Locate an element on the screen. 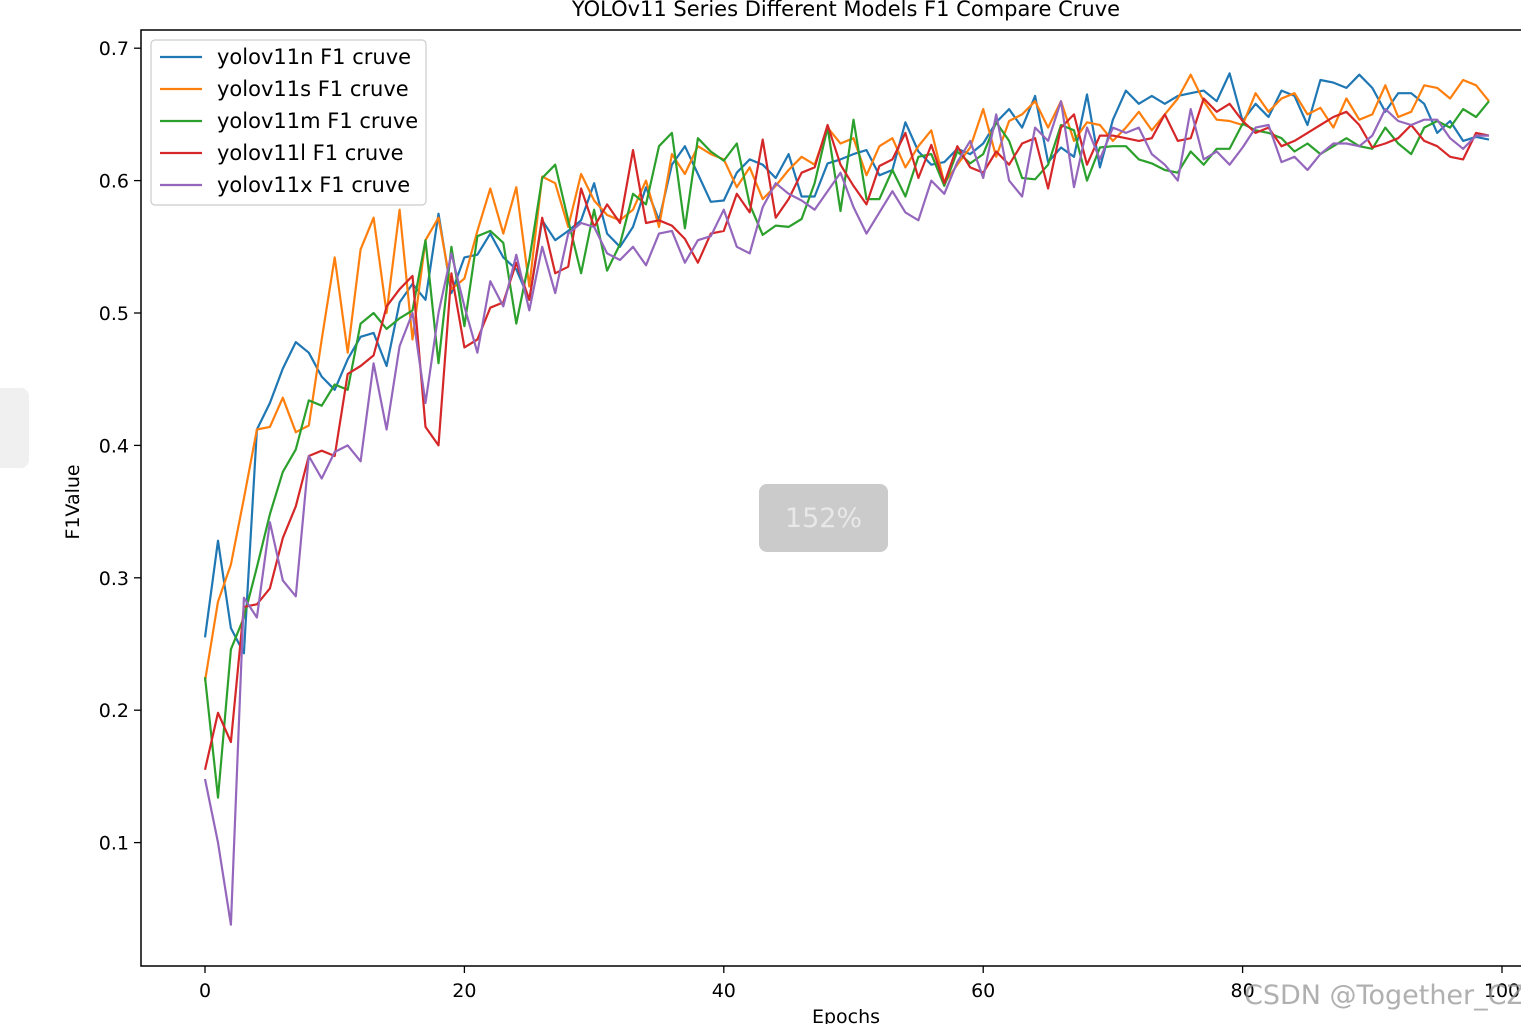 The image size is (1521, 1024). y-tick-label: 0.6 is located at coordinates (114, 182).